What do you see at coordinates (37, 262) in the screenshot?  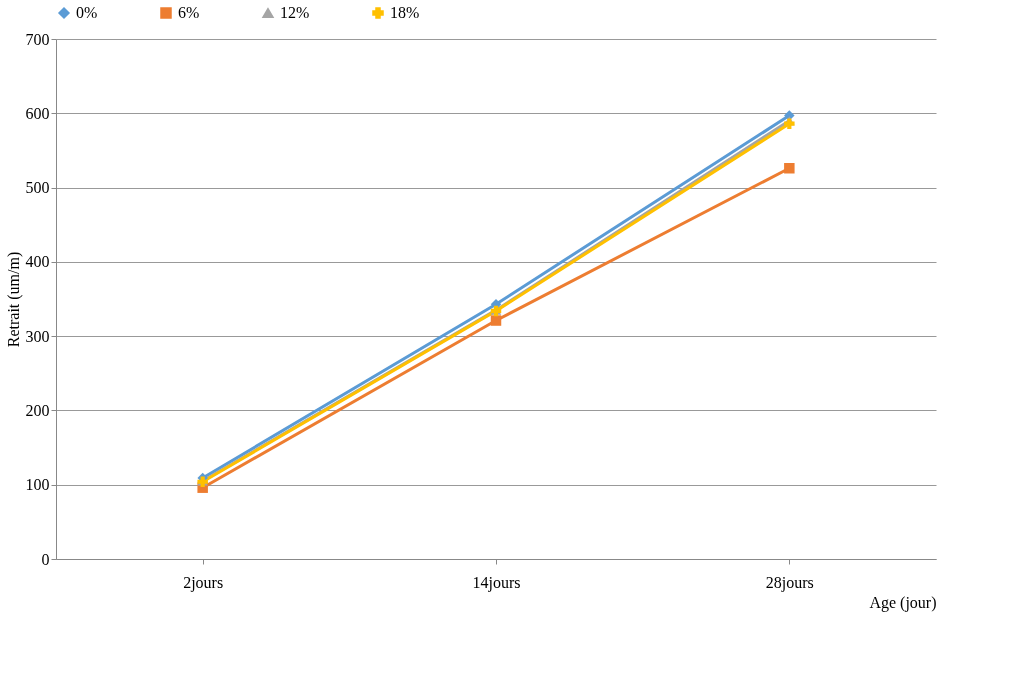 I see `y-tick-label: 400` at bounding box center [37, 262].